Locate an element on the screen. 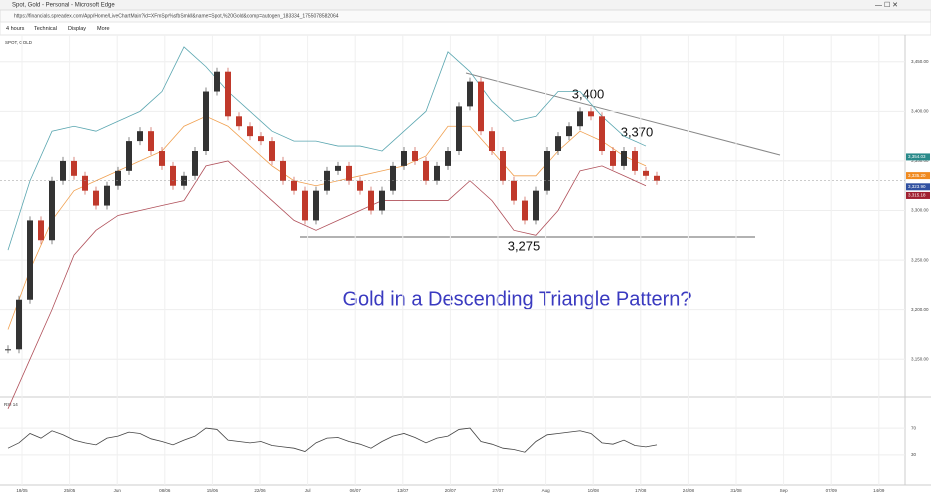 This screenshot has height=502, width=931. x-tick-label: Aug is located at coordinates (546, 490).